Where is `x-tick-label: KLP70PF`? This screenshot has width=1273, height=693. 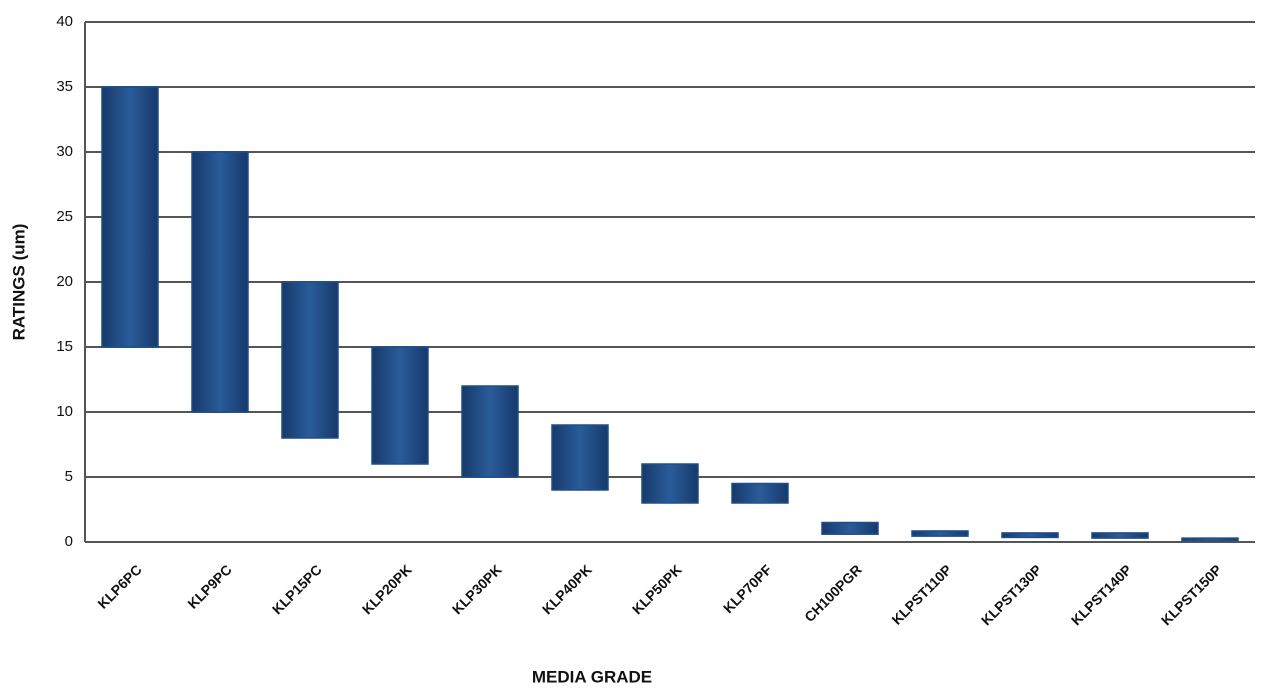 x-tick-label: KLP70PF is located at coordinates (747, 588).